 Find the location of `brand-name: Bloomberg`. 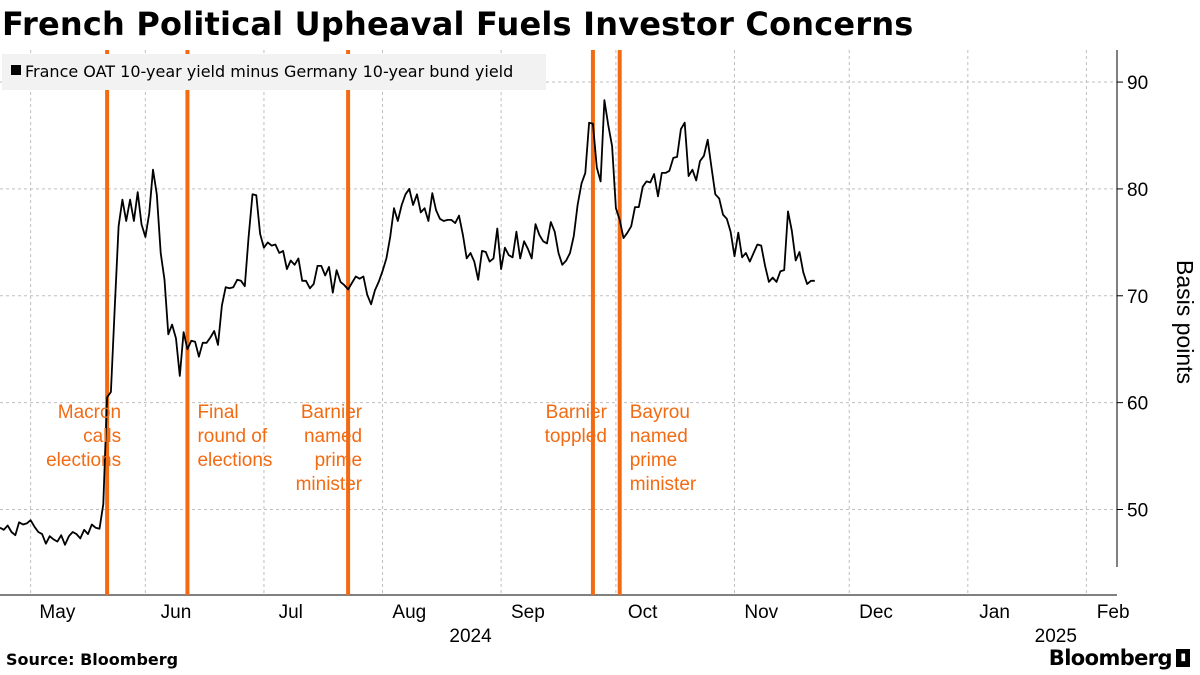

brand-name: Bloomberg is located at coordinates (1110, 658).